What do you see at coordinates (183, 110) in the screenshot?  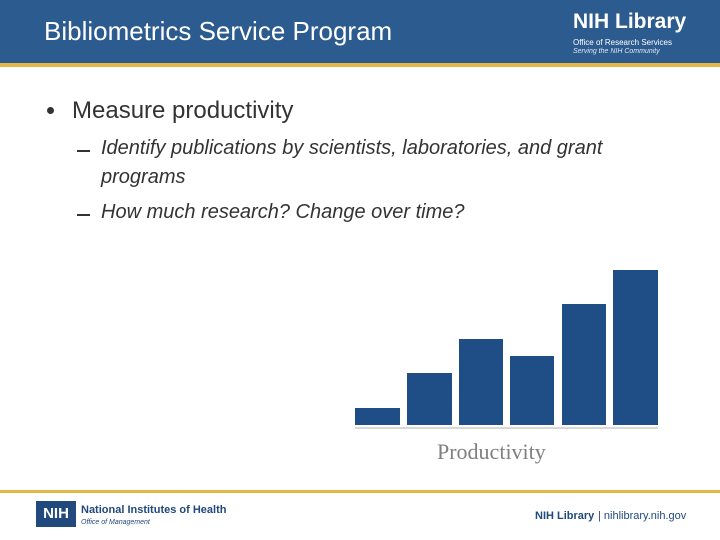 I see `bullet: Measure productivity` at bounding box center [183, 110].